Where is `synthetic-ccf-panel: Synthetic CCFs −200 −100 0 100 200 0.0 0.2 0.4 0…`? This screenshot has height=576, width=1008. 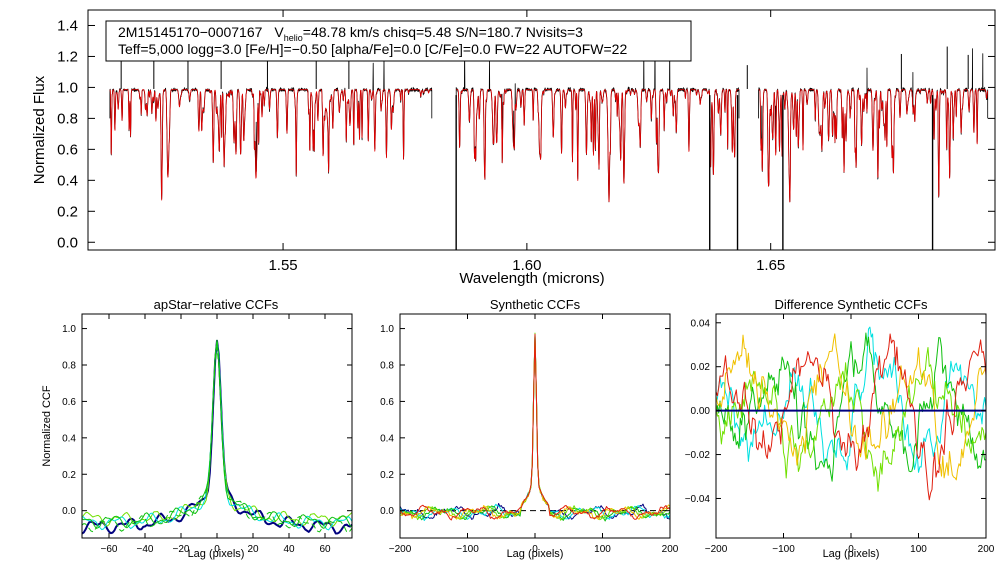
synthetic-ccf-panel: Synthetic CCFs −200 −100 0 100 200 0.0 0.2 0.4 0… is located at coordinates (529, 428).